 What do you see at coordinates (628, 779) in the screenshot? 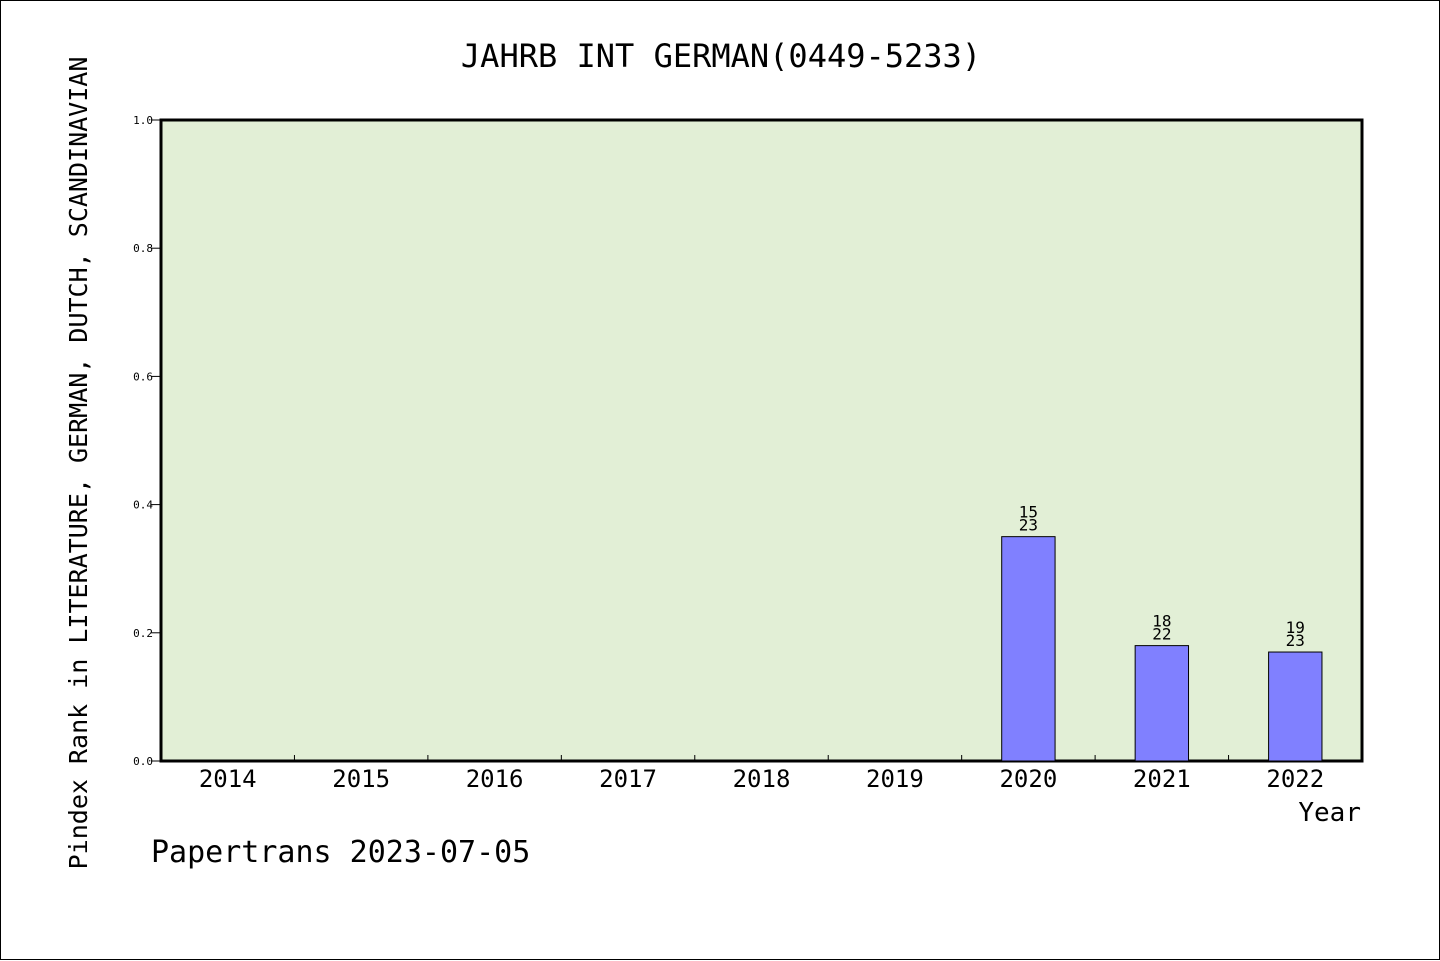
I see `x-tick-label: 2017` at bounding box center [628, 779].